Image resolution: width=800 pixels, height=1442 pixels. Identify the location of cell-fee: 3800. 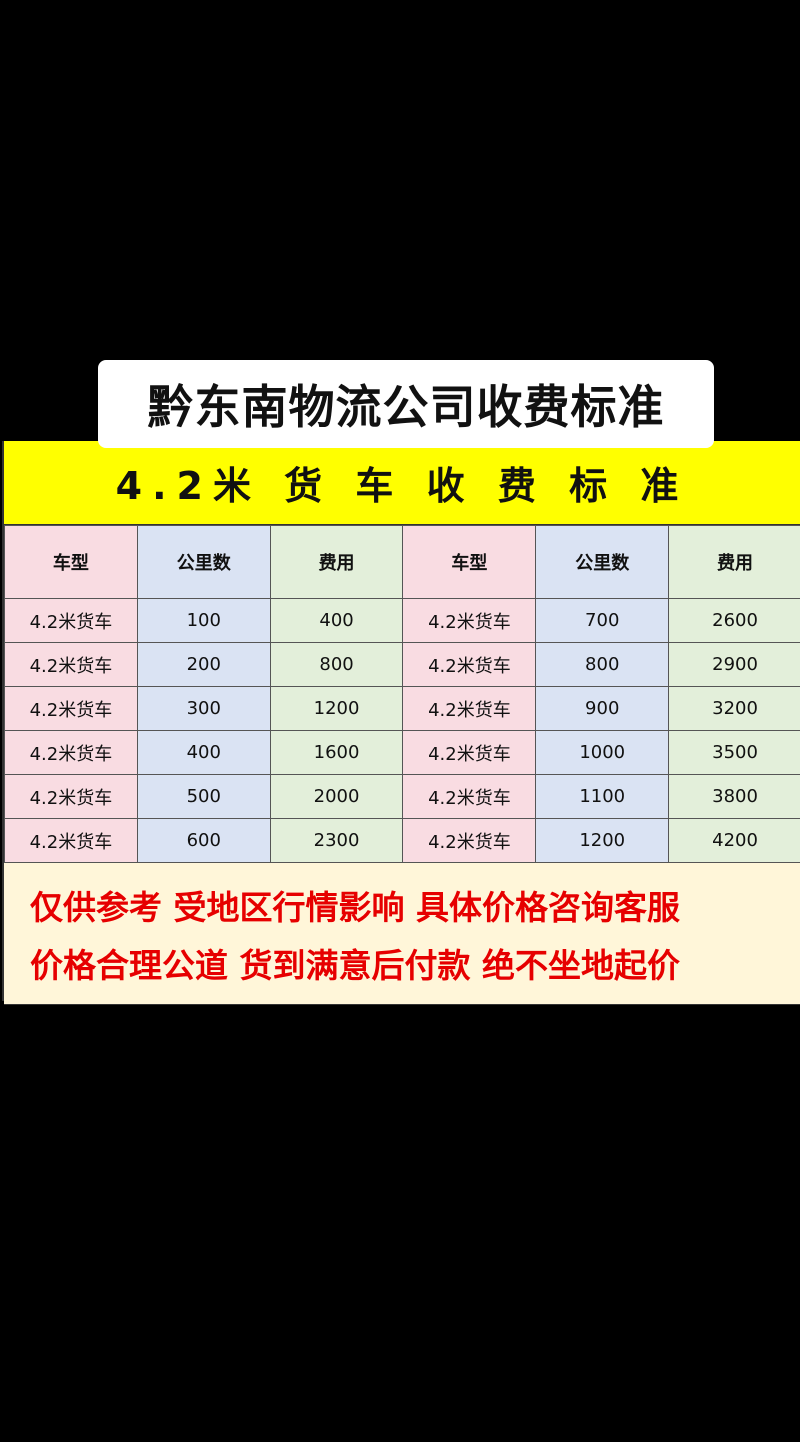
(734, 796).